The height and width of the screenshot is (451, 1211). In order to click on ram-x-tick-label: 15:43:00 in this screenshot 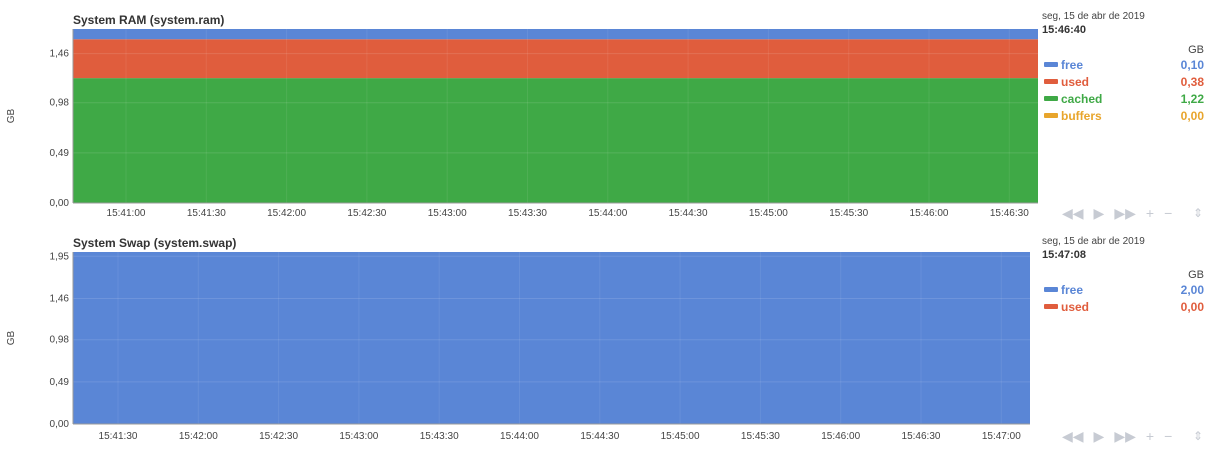, I will do `click(447, 213)`.